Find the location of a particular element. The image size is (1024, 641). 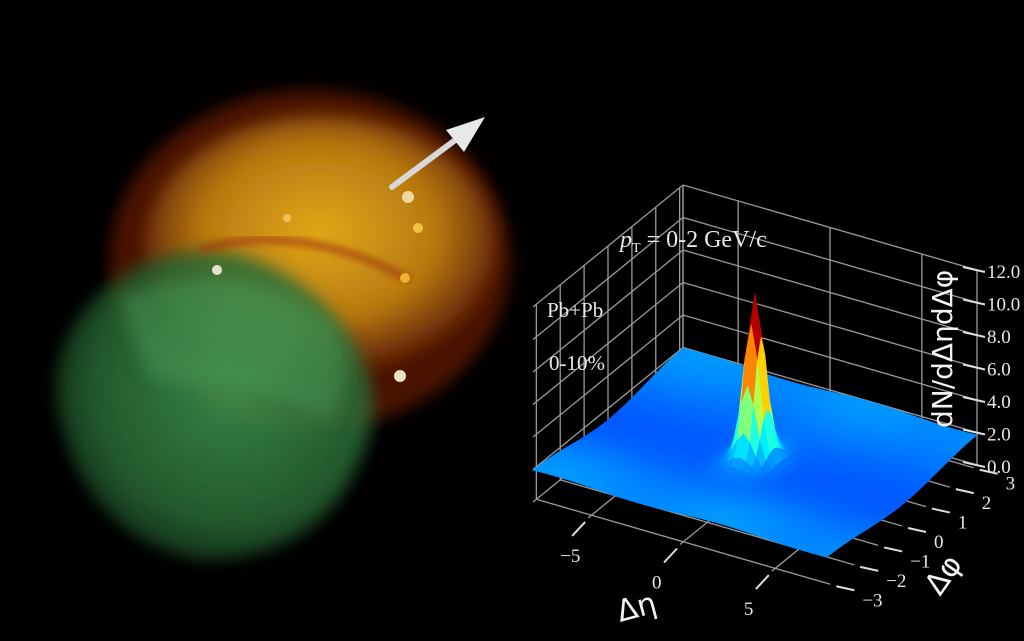

z-tick-label: 6.0 is located at coordinates (999, 370).